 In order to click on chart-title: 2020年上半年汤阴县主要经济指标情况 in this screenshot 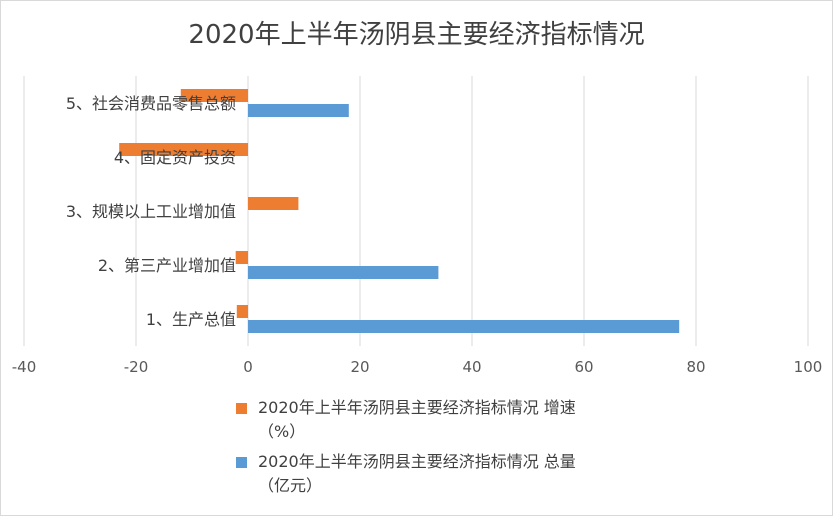, I will do `click(416, 35)`.